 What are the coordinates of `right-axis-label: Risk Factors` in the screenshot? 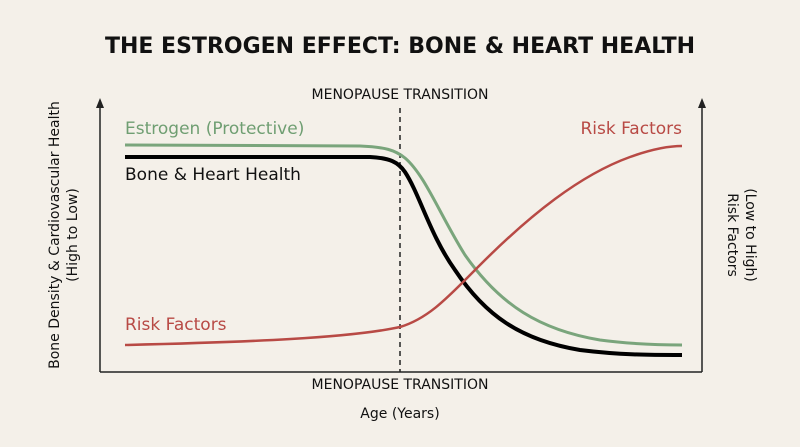 It's located at (732, 235).